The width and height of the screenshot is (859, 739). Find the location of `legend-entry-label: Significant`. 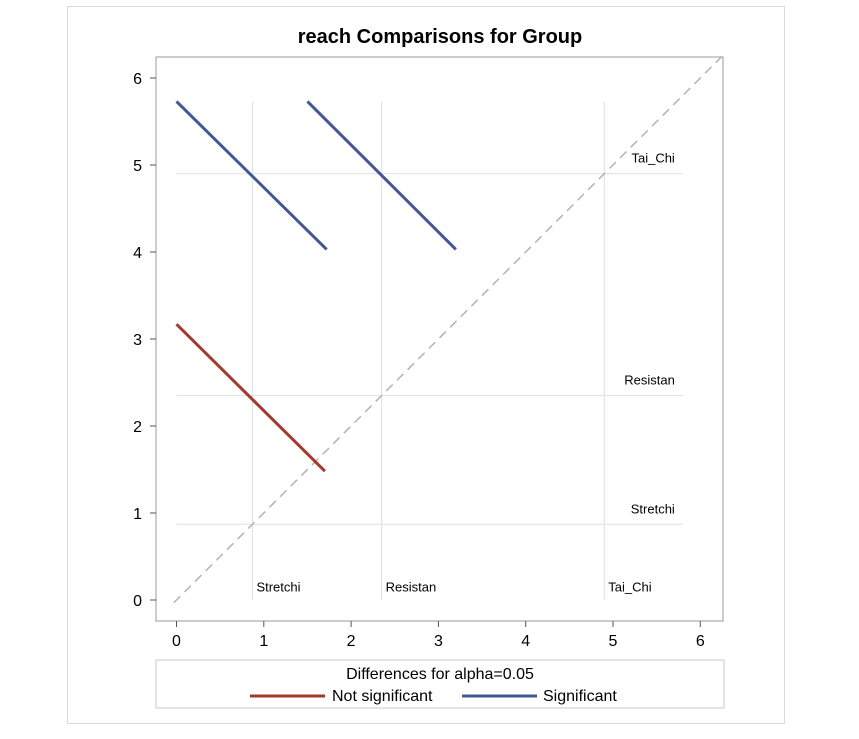

legend-entry-label: Significant is located at coordinates (580, 696).